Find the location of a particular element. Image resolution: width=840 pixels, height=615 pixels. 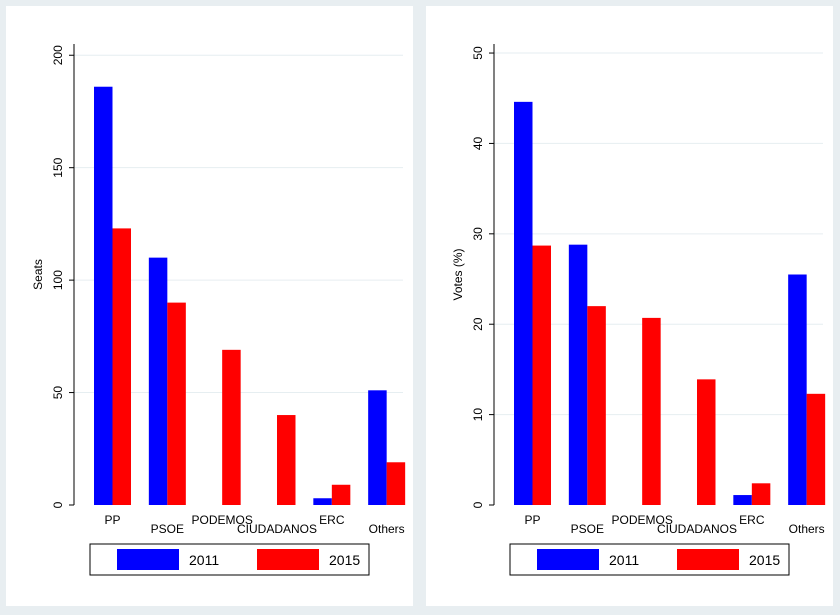

y-axis-title: Votes (%) is located at coordinates (458, 274).